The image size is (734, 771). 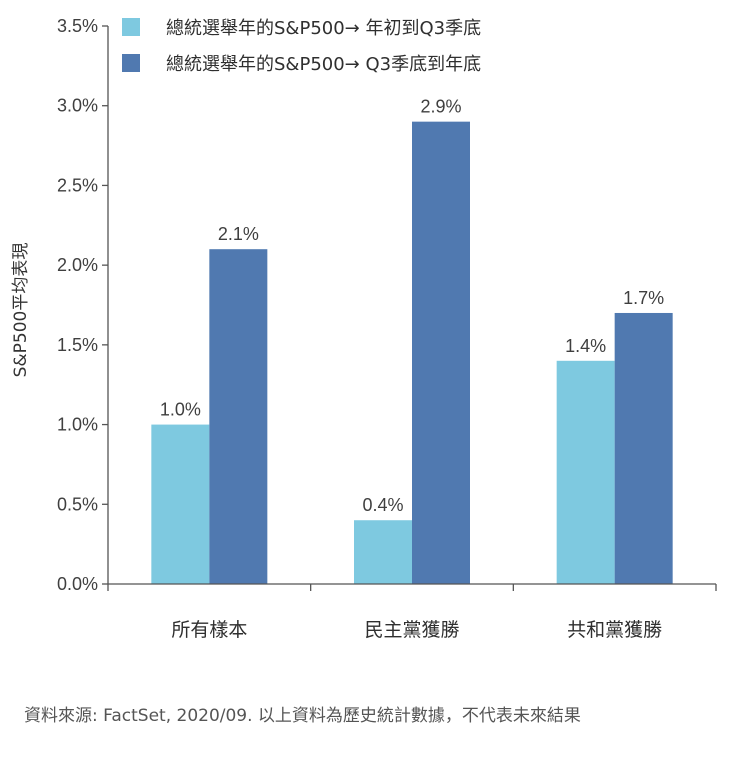 I want to click on x-category-label: 共和黨獲勝, so click(x=614, y=630).